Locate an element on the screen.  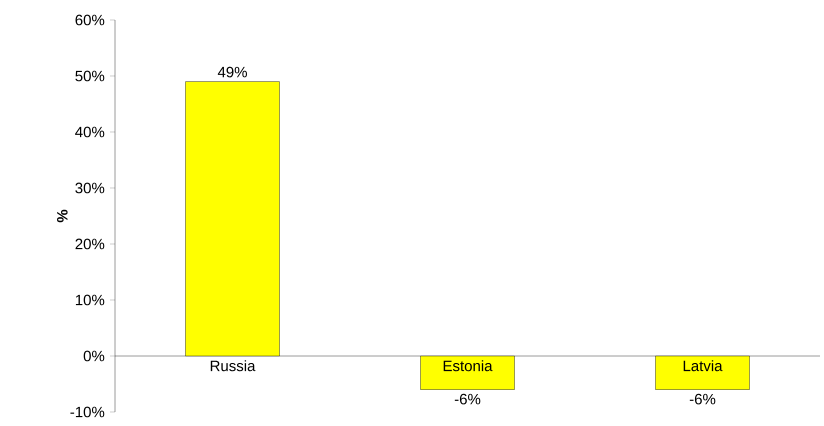
y-tick-label: 60% is located at coordinates (90, 20).